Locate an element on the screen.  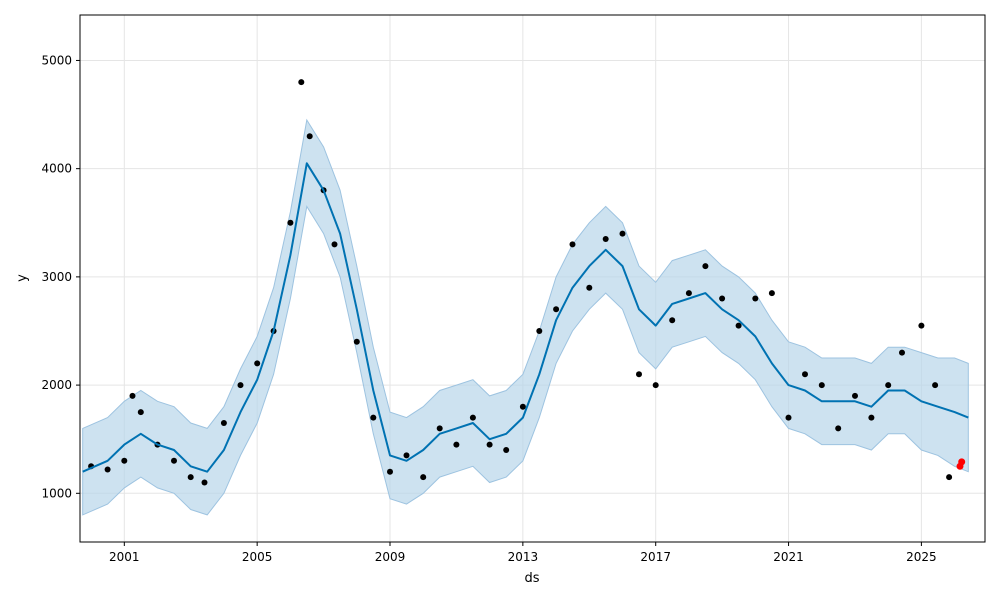
x-axis-ticks: 2001 2005 2009 2013 2017 2021 2025 is located at coordinates (523, 553).